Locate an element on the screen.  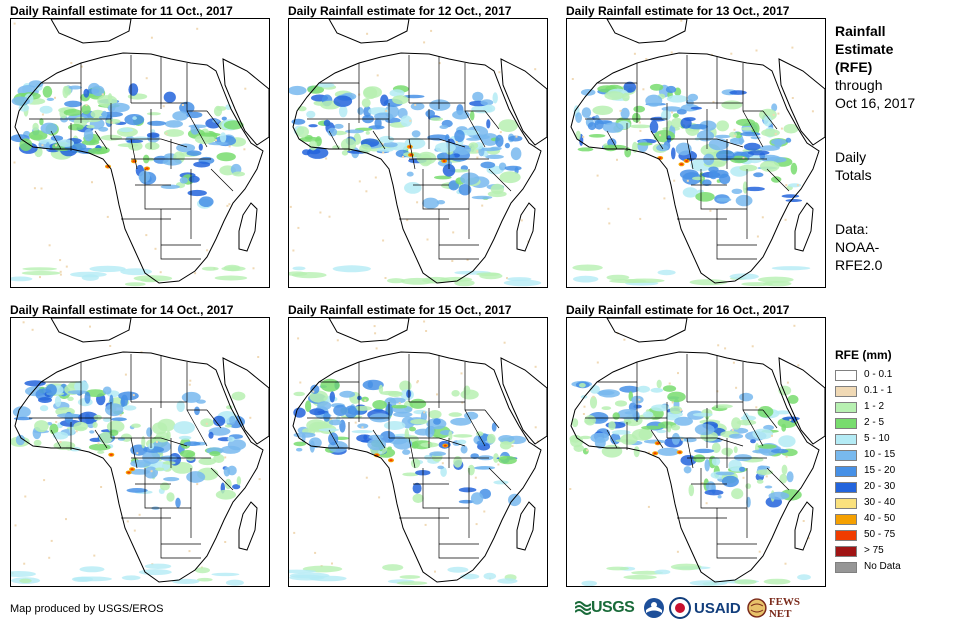
legend-item: No Data is located at coordinates (900, 568).